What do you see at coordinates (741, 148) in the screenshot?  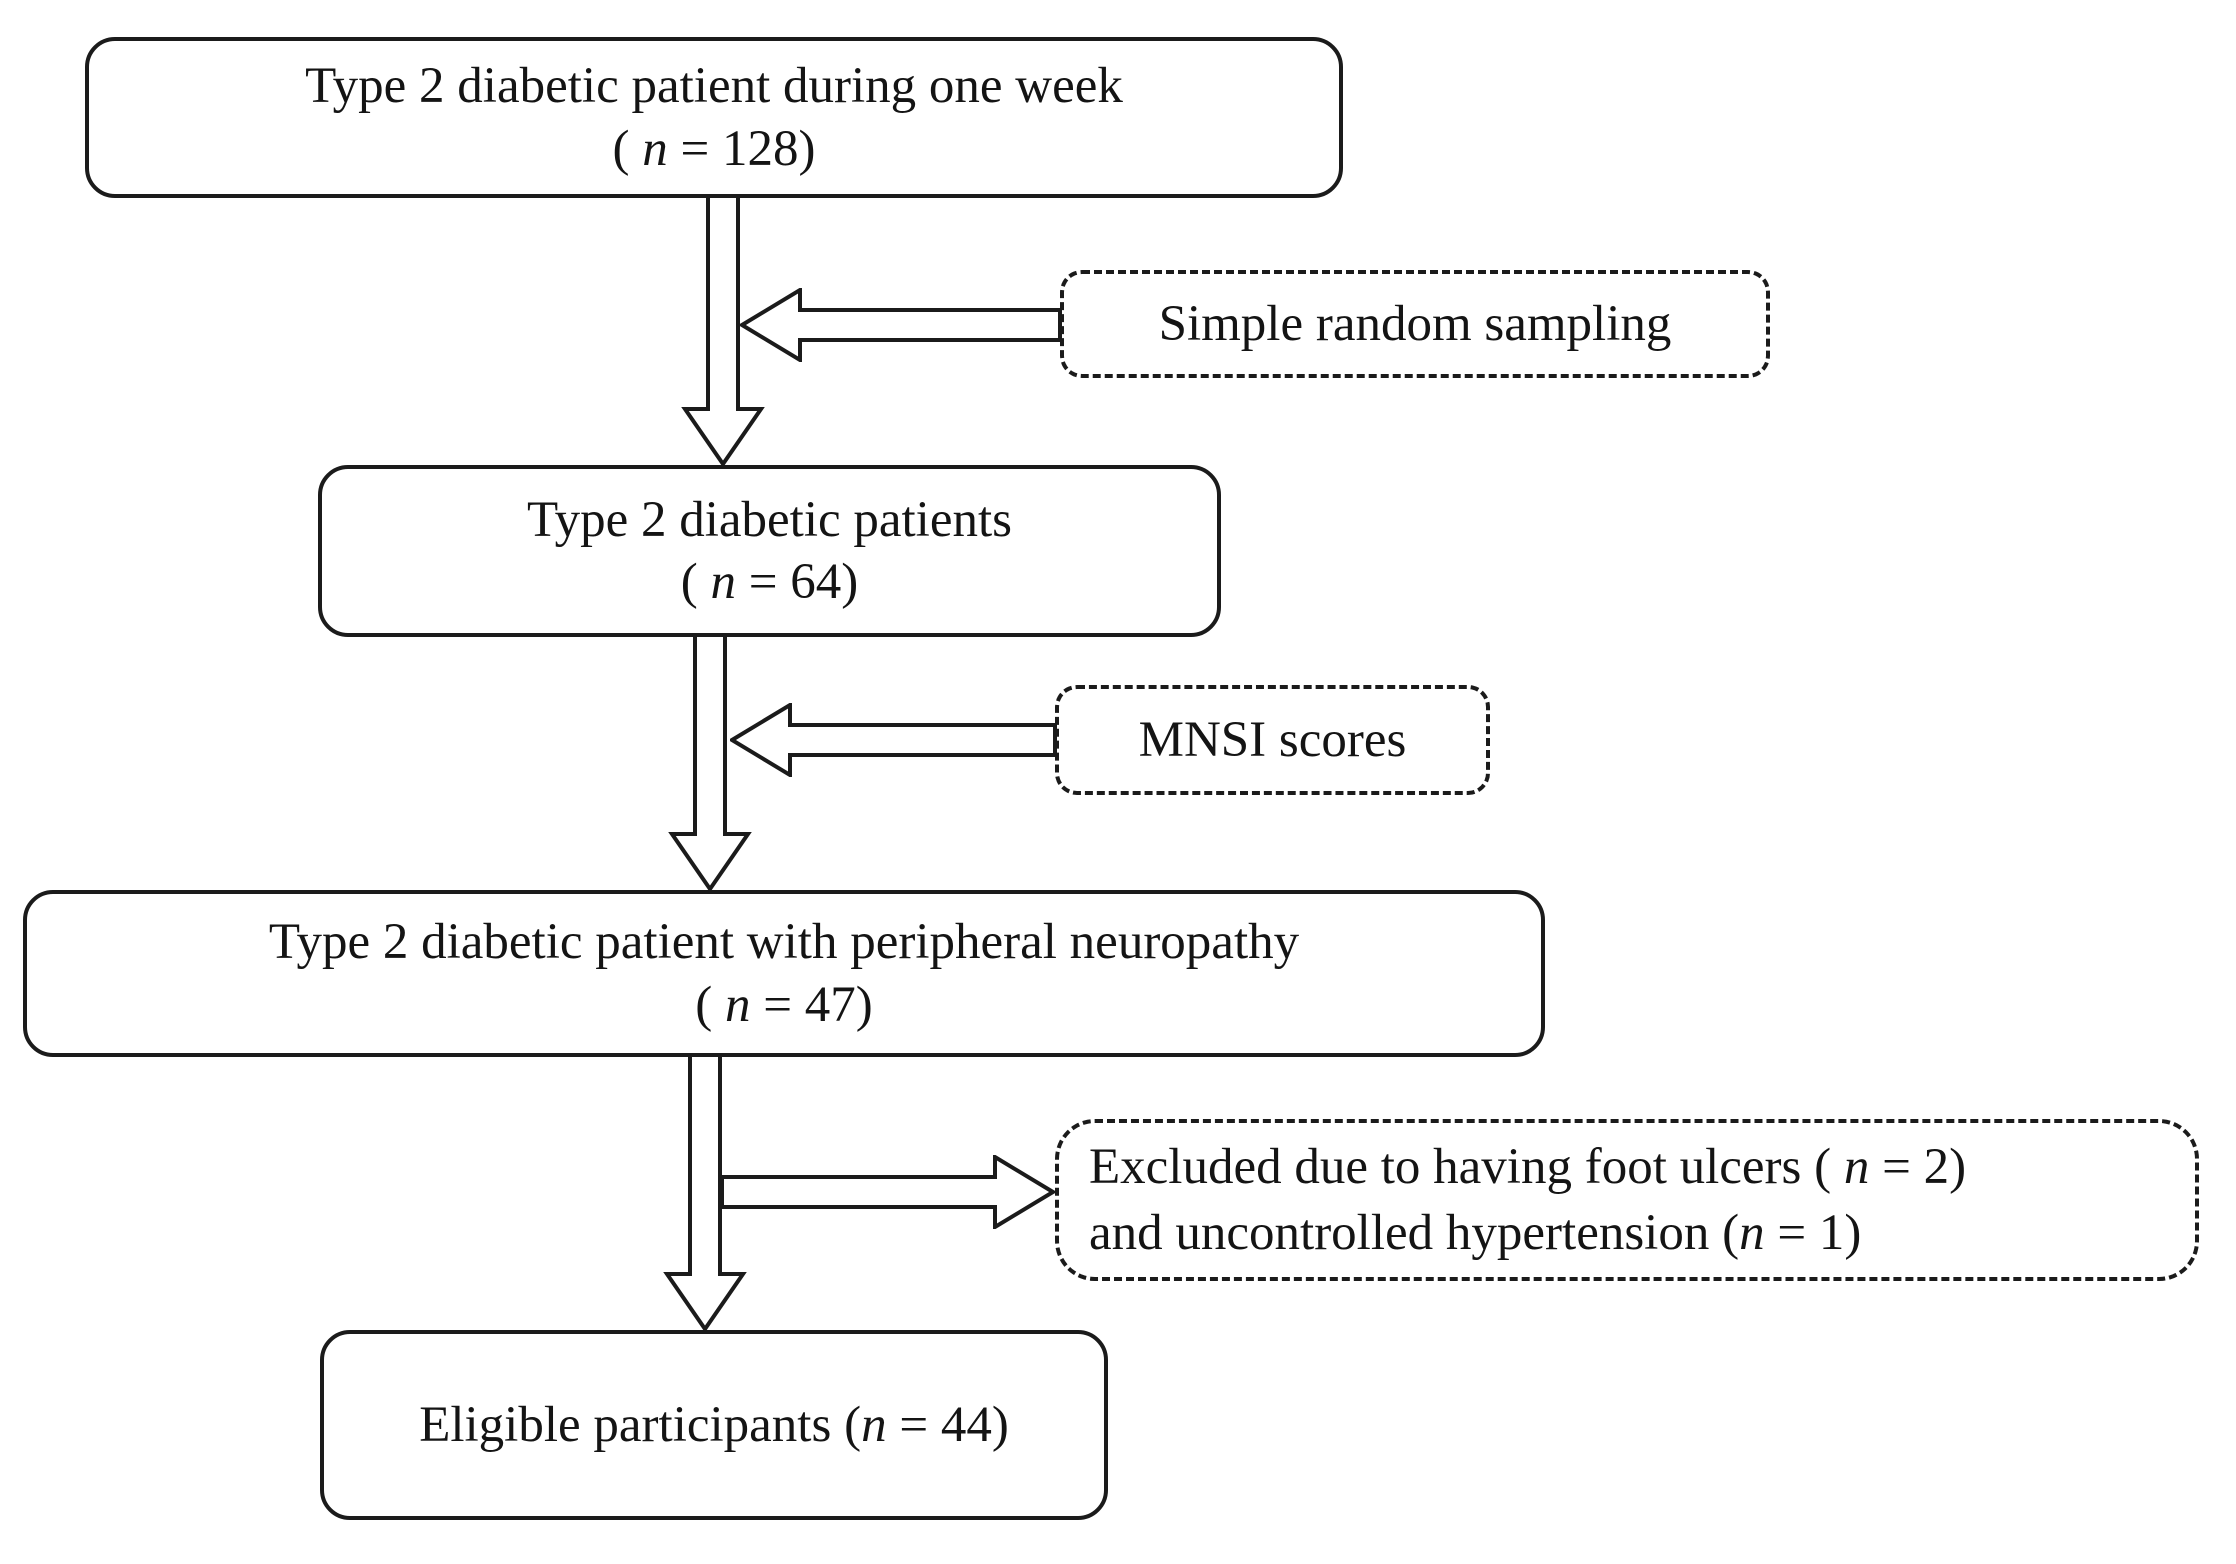 I see `count-suffix: = 128)` at bounding box center [741, 148].